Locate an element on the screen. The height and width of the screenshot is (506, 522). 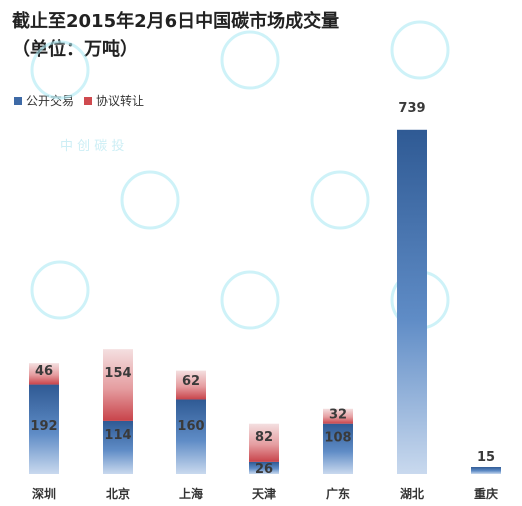
bar-public-tianjin is located at coordinates (264, 467).